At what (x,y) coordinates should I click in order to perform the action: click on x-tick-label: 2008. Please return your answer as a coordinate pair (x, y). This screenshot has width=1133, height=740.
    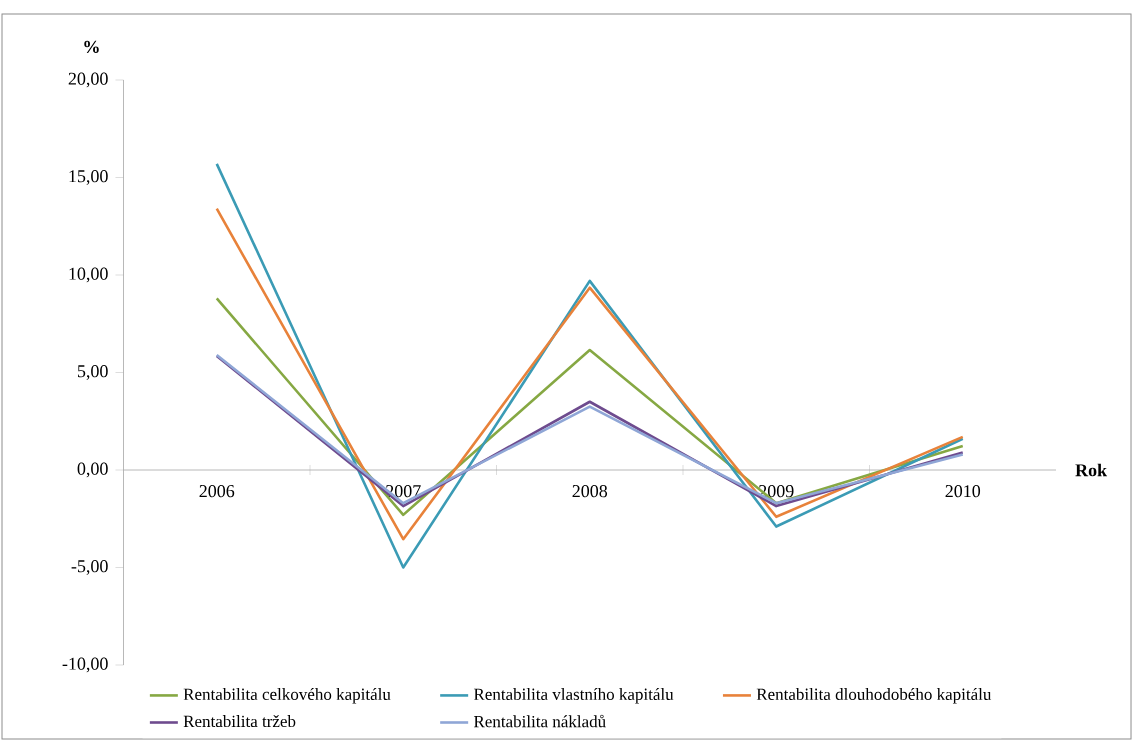
    Looking at the image, I should click on (590, 491).